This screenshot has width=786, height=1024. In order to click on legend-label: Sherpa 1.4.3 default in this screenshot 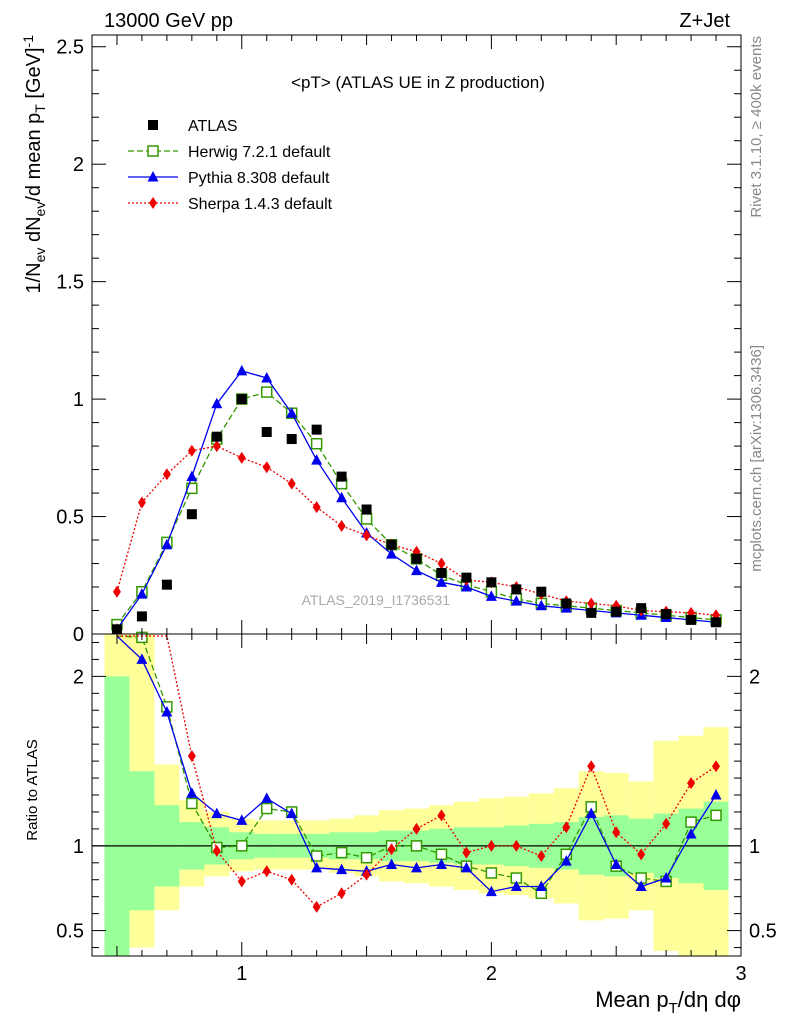, I will do `click(260, 204)`.